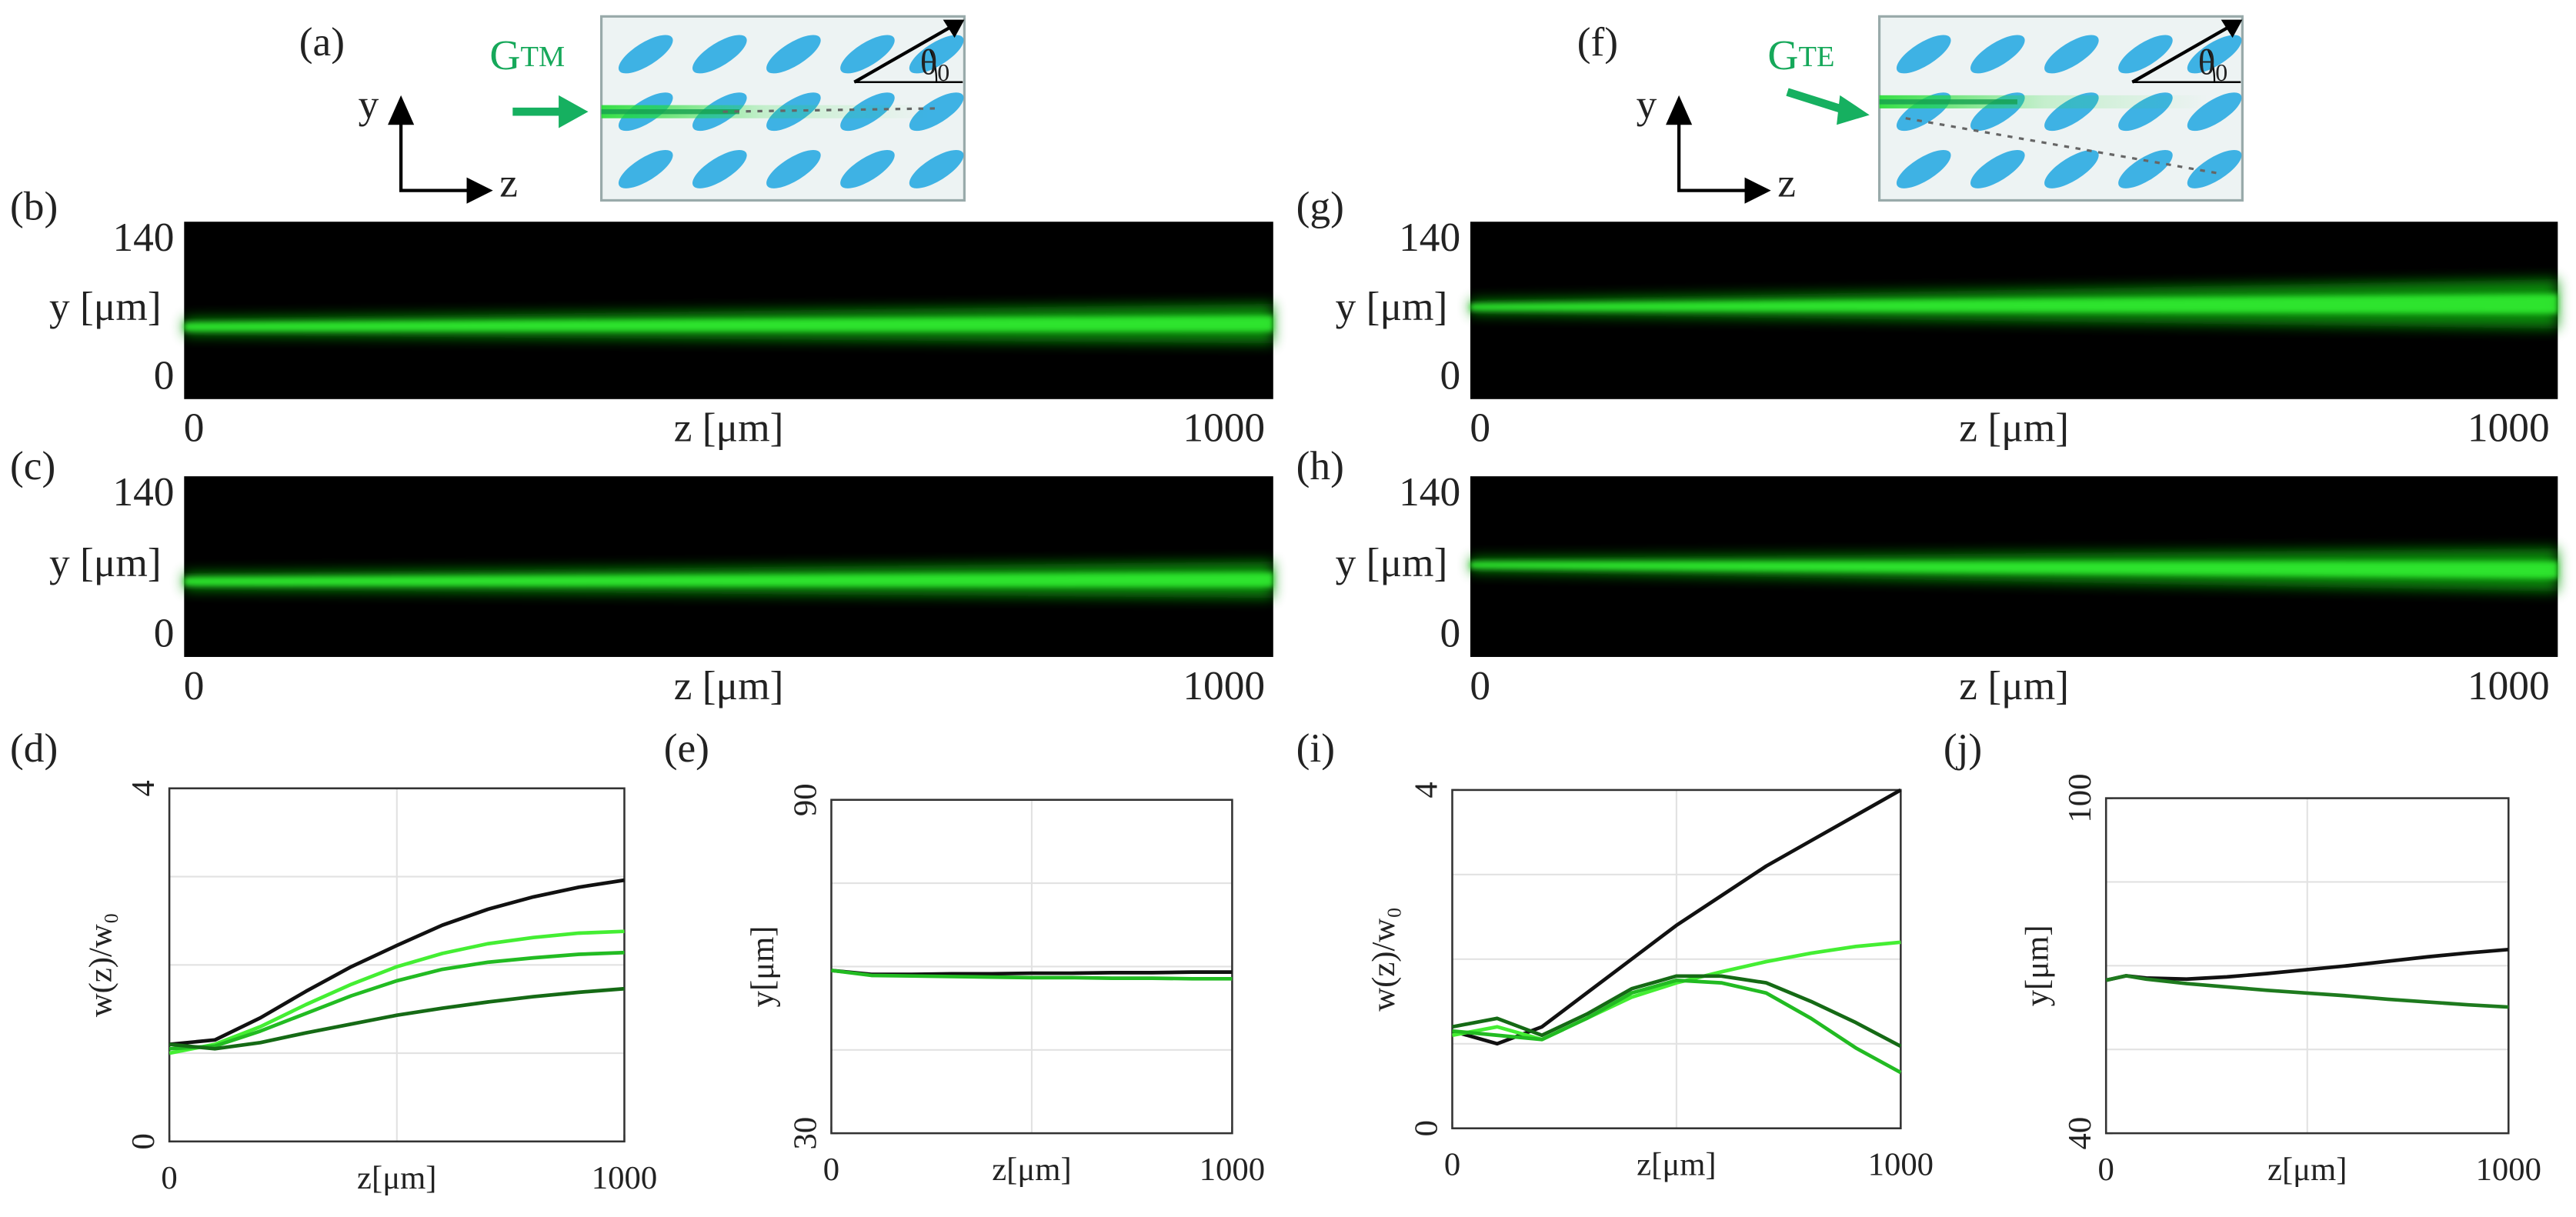  Describe the element at coordinates (1320, 465) in the screenshot. I see `panel-label: (h)` at that location.